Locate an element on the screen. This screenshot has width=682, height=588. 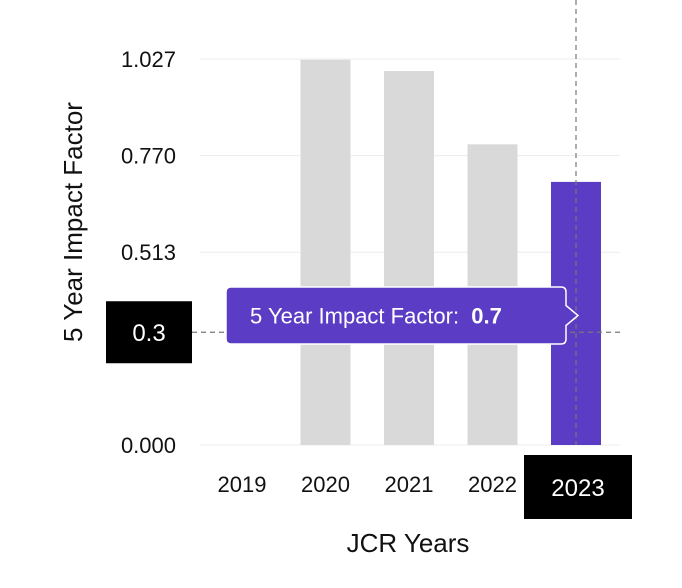
tooltip-value: 0.7 is located at coordinates (486, 316).